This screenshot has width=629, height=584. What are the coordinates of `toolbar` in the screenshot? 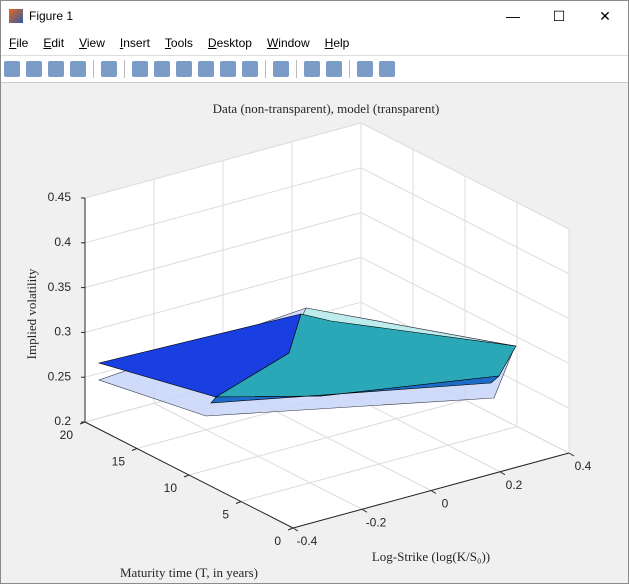 It's located at (314, 69).